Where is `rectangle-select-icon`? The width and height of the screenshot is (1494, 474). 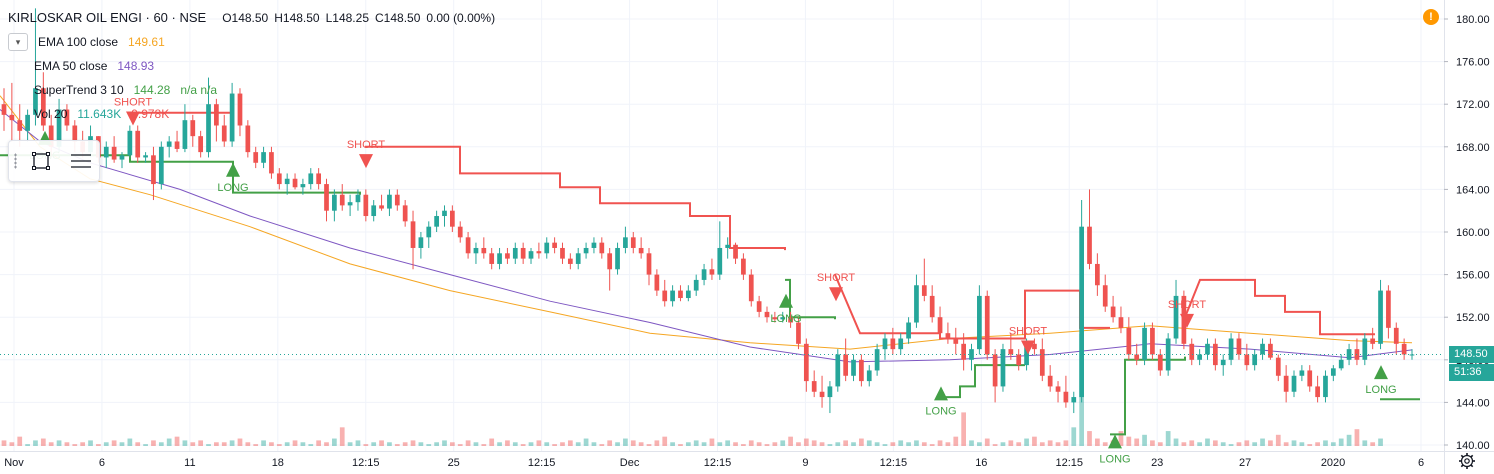
rectangle-select-icon is located at coordinates (41, 161).